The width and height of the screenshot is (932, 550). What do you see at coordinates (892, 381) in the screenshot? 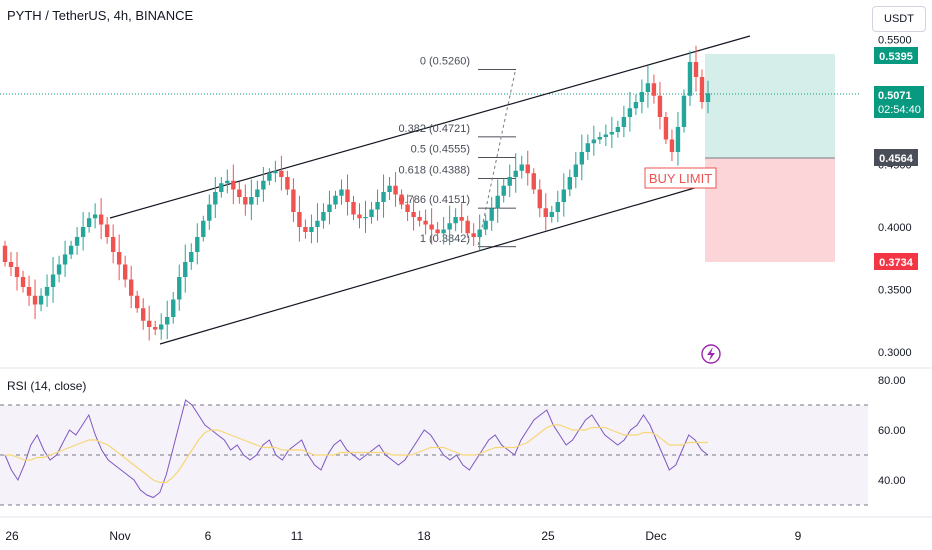
I see `rsi-tick-label: 80.00` at bounding box center [892, 381].